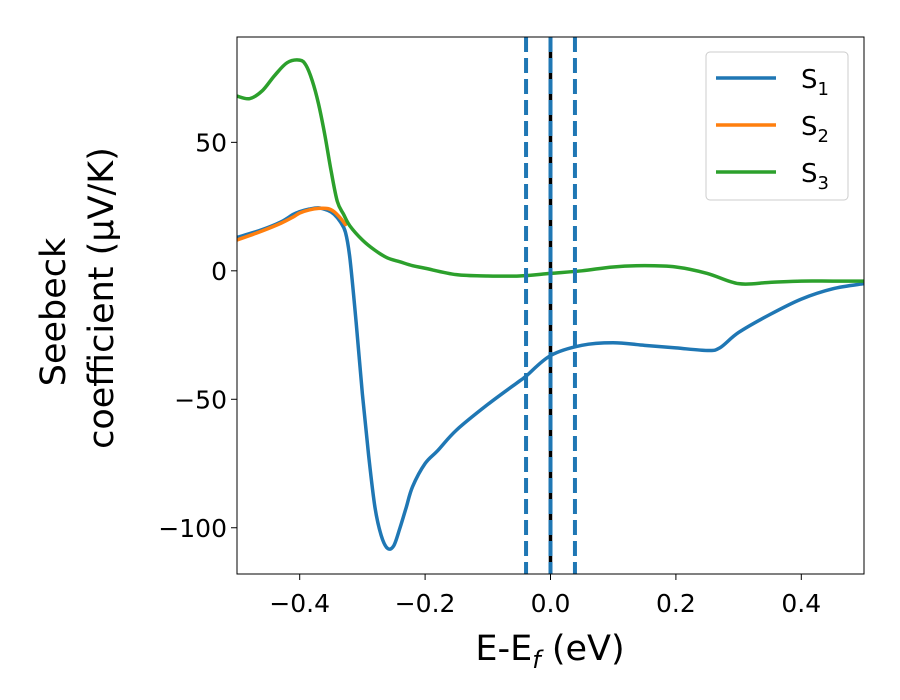 Image resolution: width=900 pixels, height=700 pixels. I want to click on y-tick-label: −50, so click(200, 399).